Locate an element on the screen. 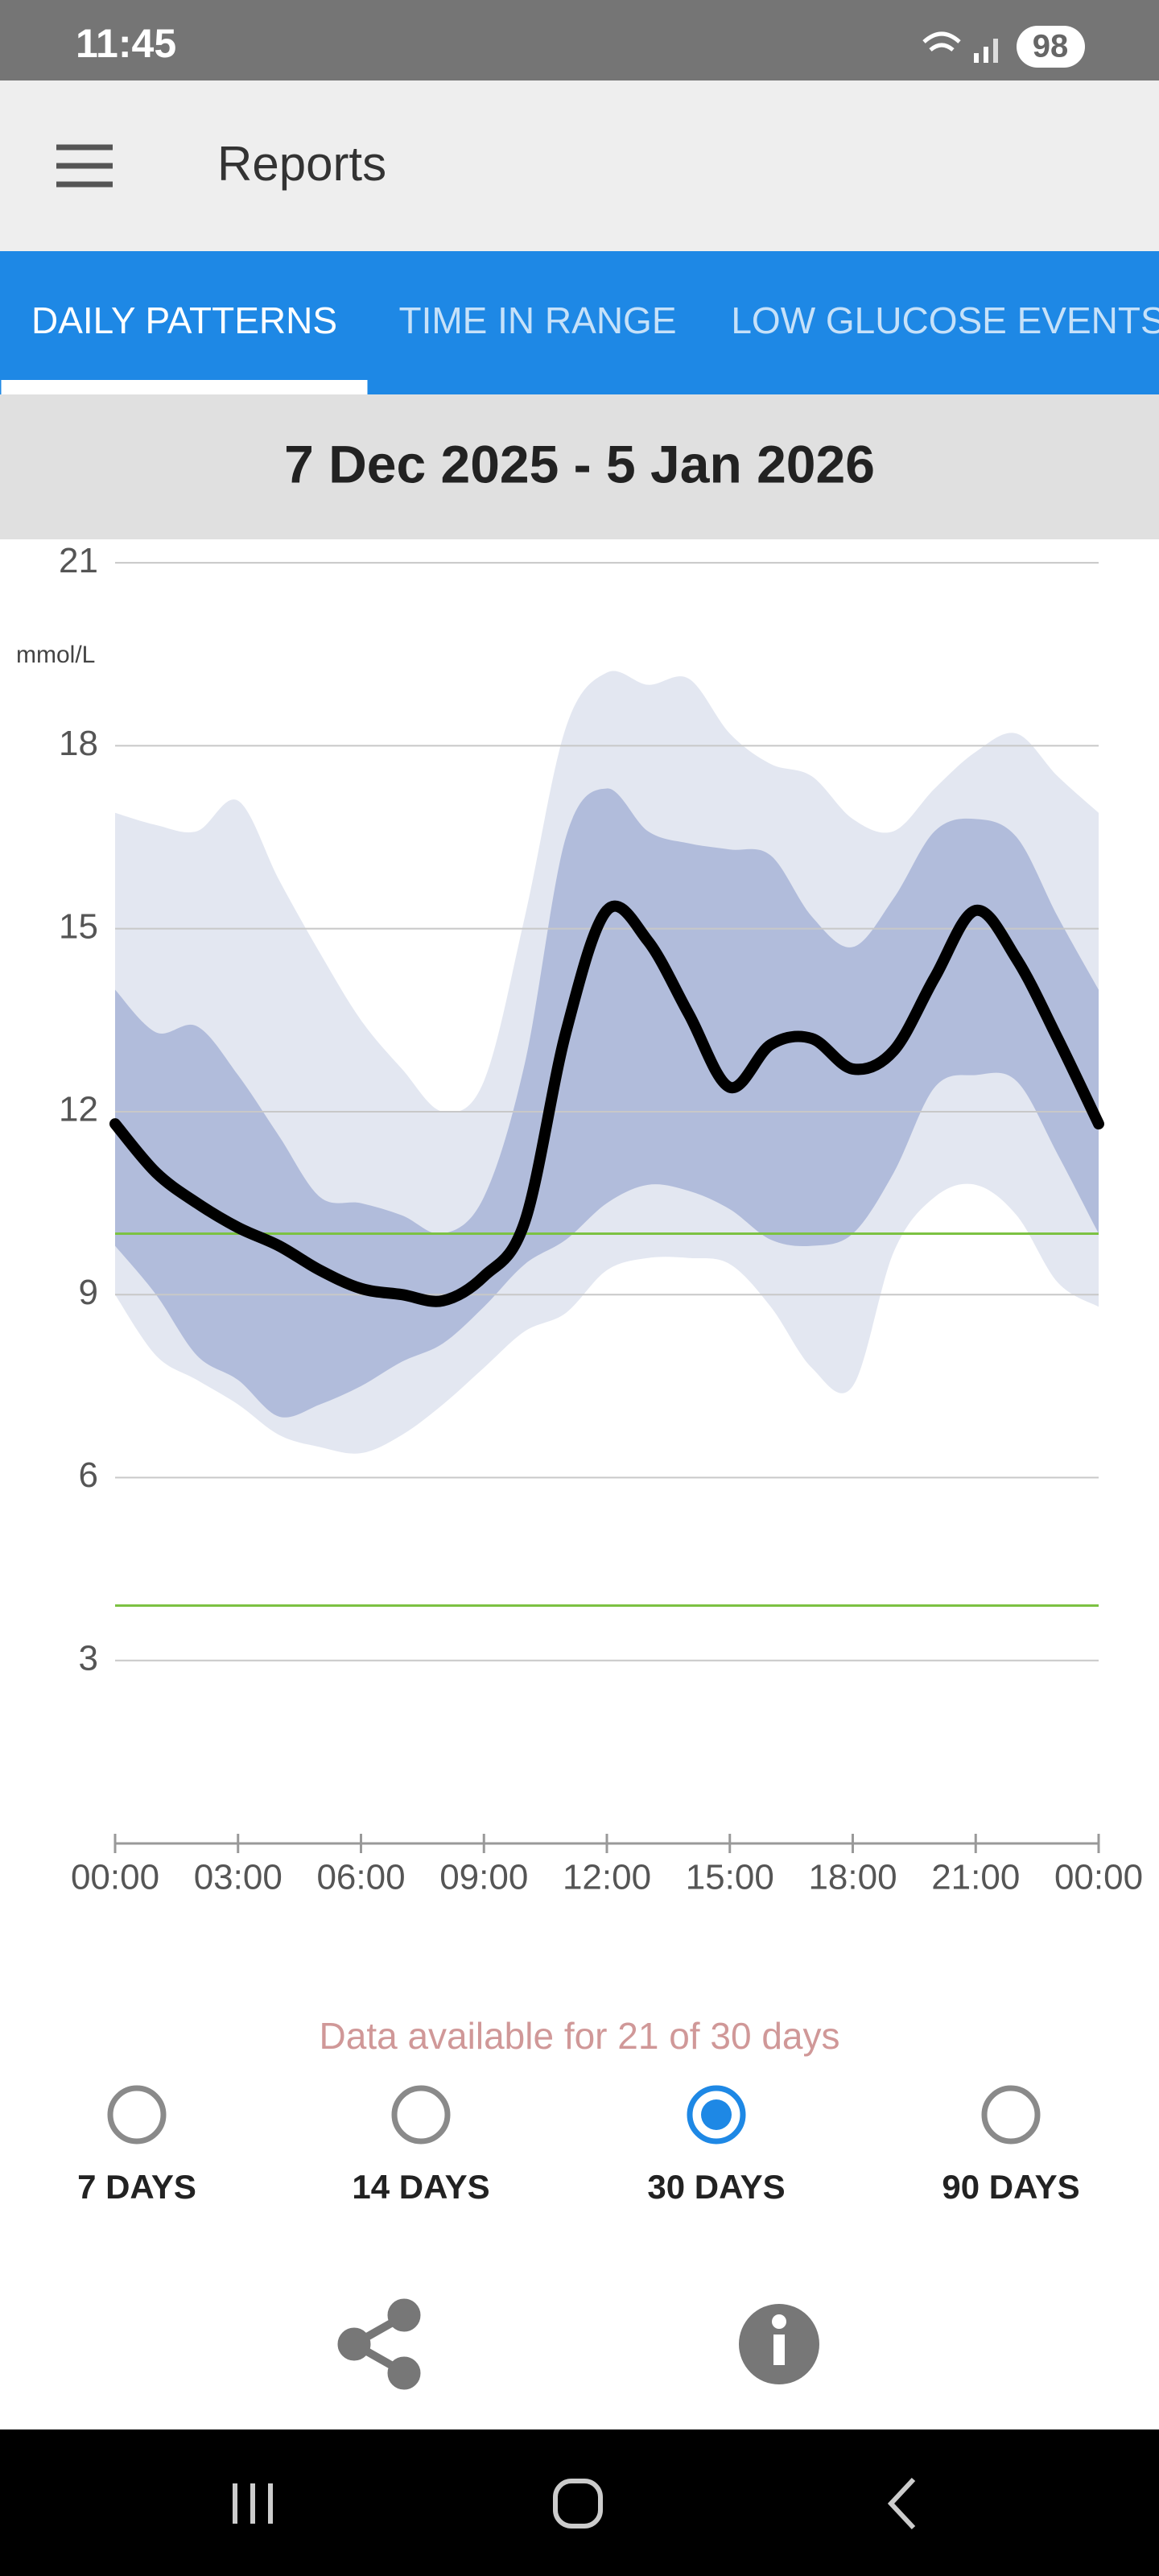  x-tick-label: 03:00 is located at coordinates (238, 1877).